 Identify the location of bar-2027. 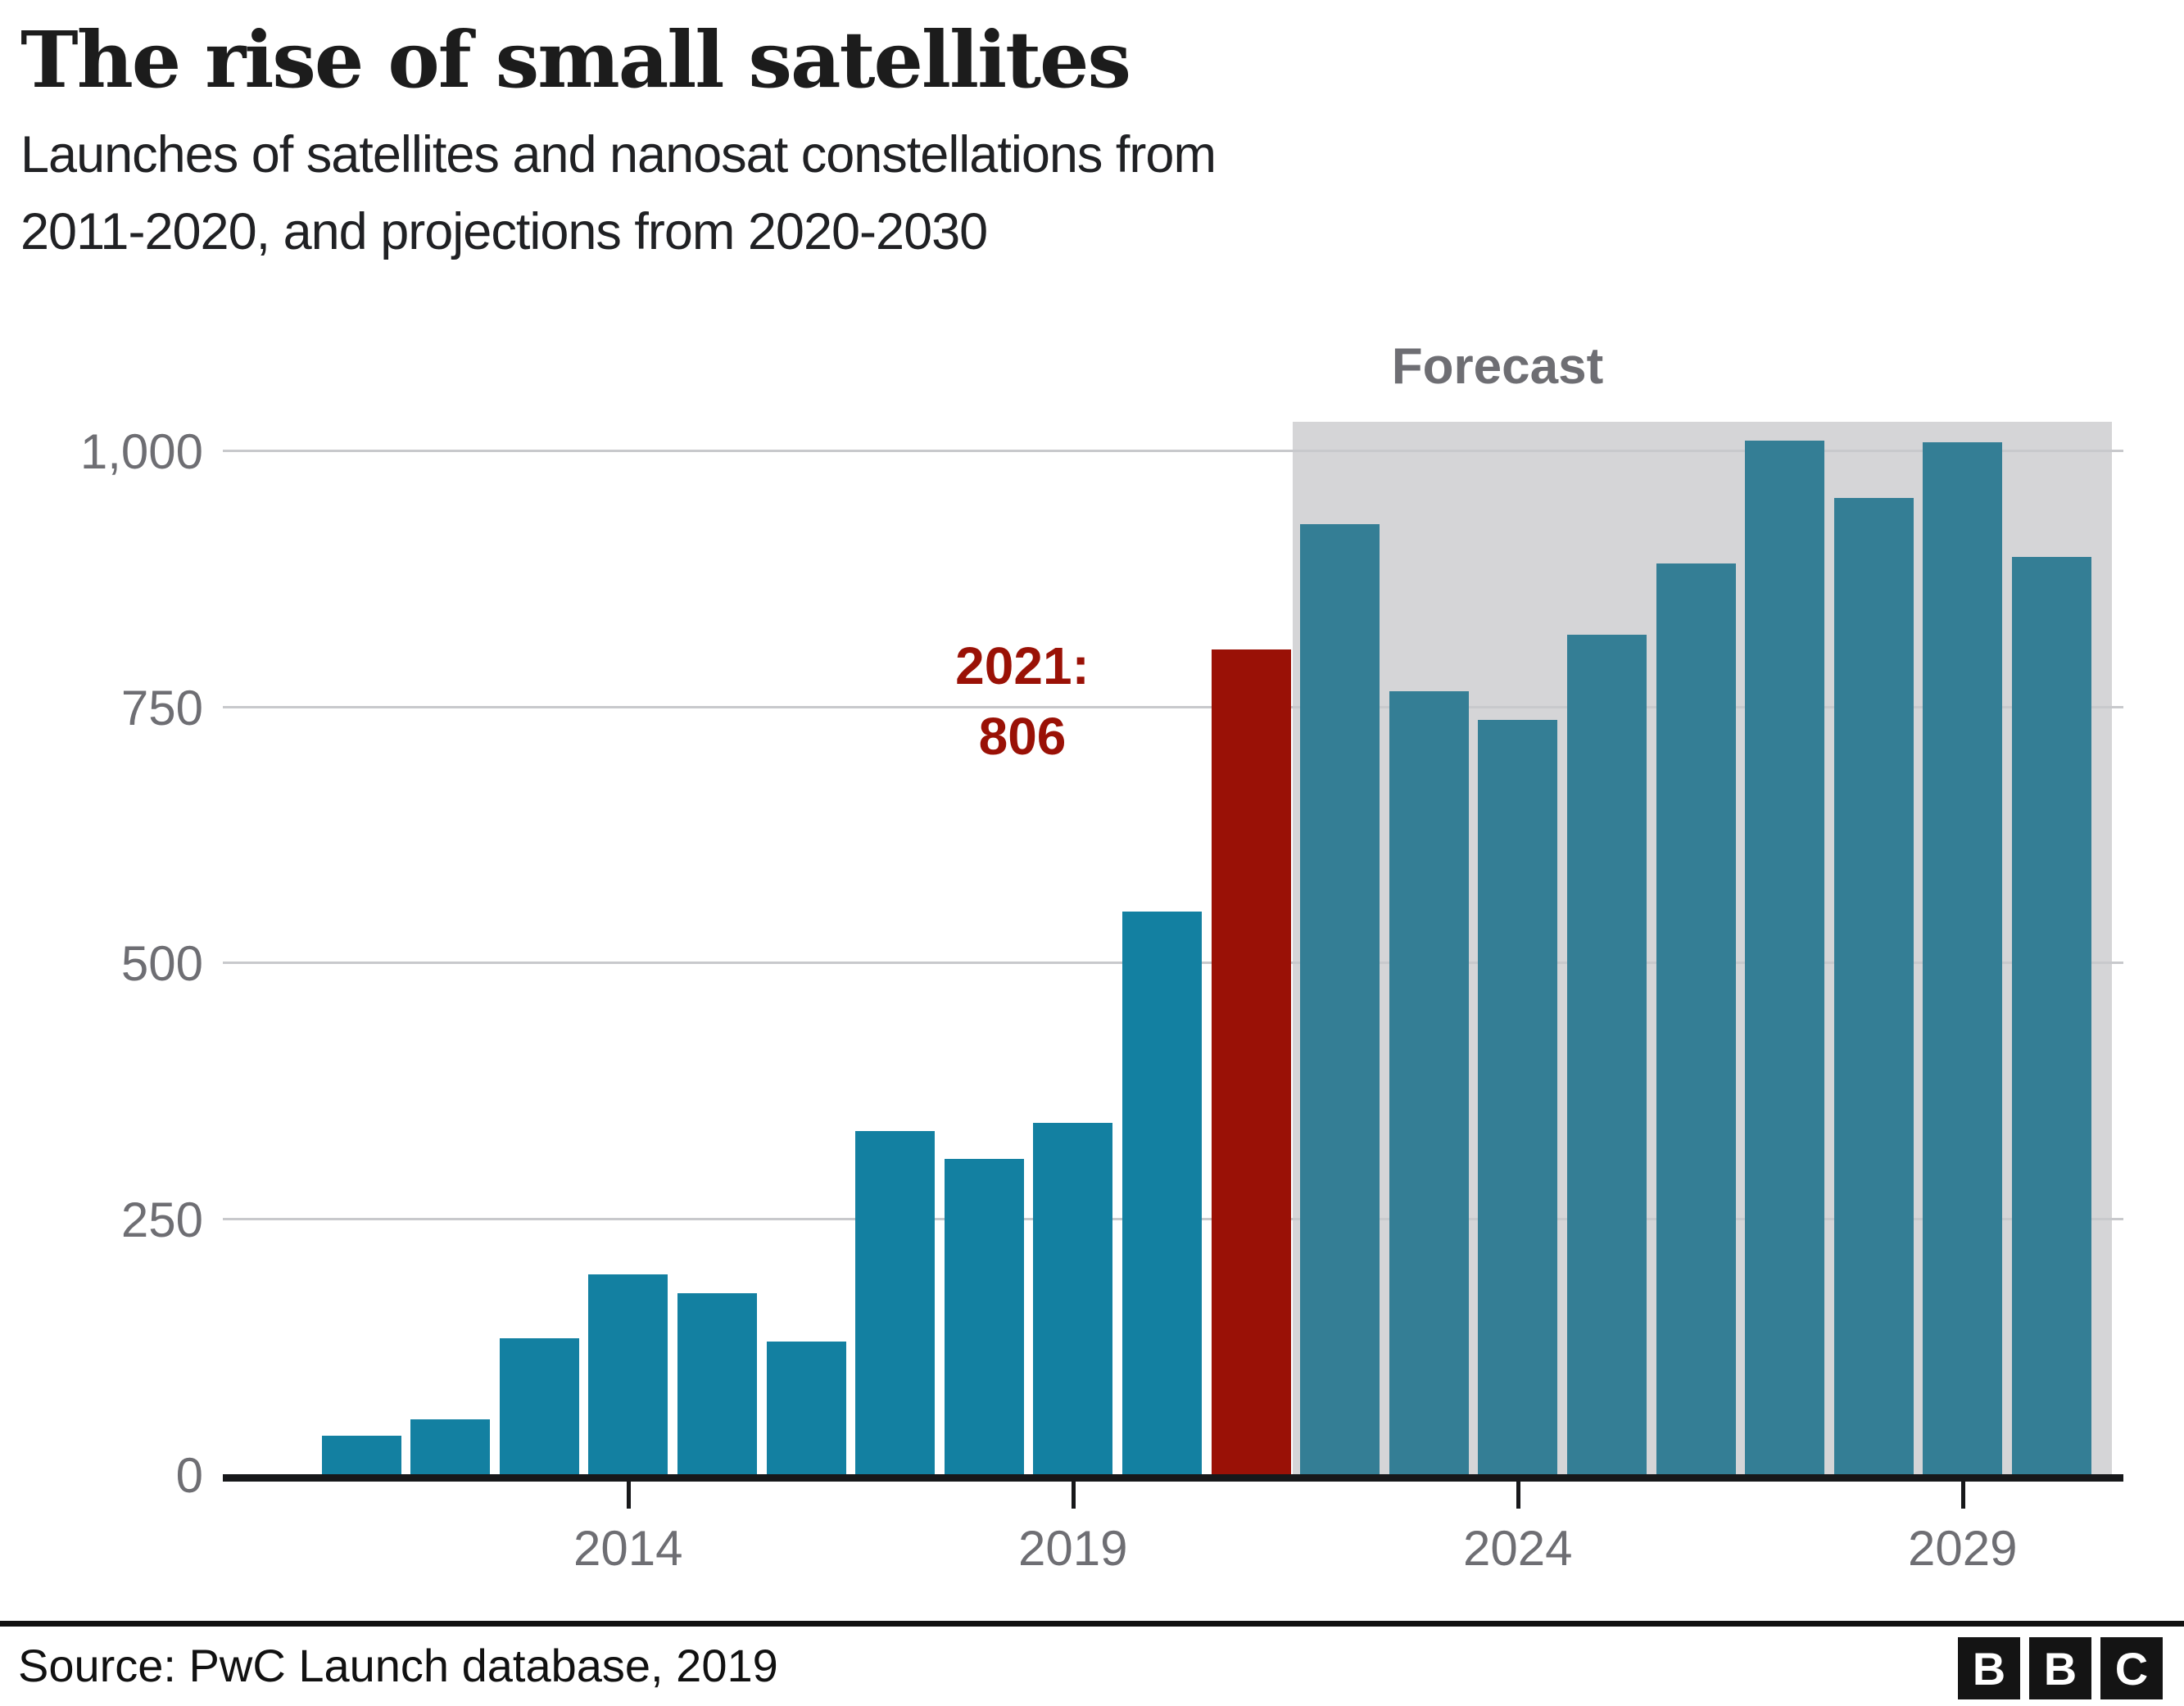
(1785, 957).